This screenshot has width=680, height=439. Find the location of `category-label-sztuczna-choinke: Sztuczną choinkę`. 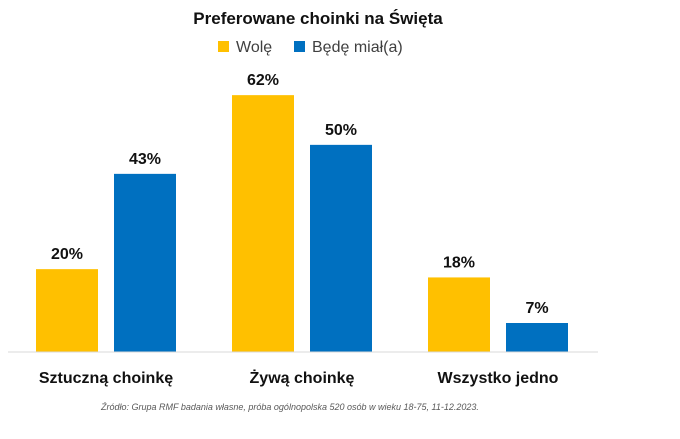

category-label-sztuczna-choinke: Sztuczną choinkę is located at coordinates (106, 378).